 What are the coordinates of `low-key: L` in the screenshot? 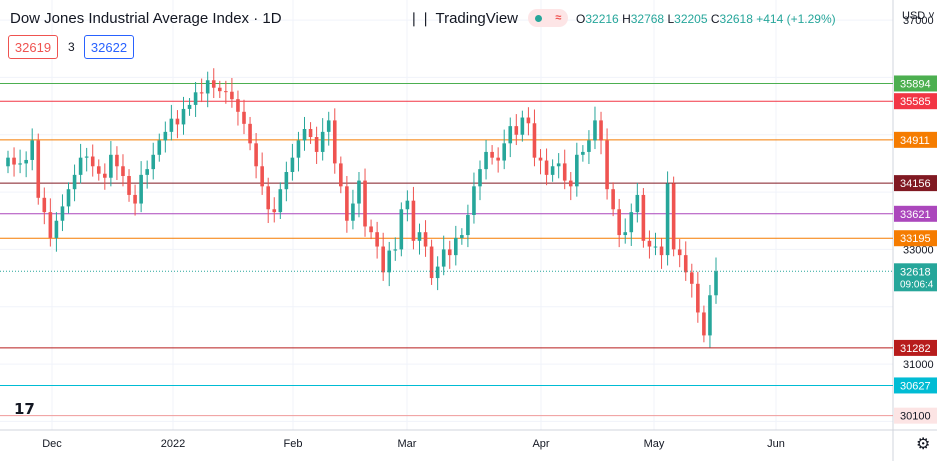 It's located at (671, 19).